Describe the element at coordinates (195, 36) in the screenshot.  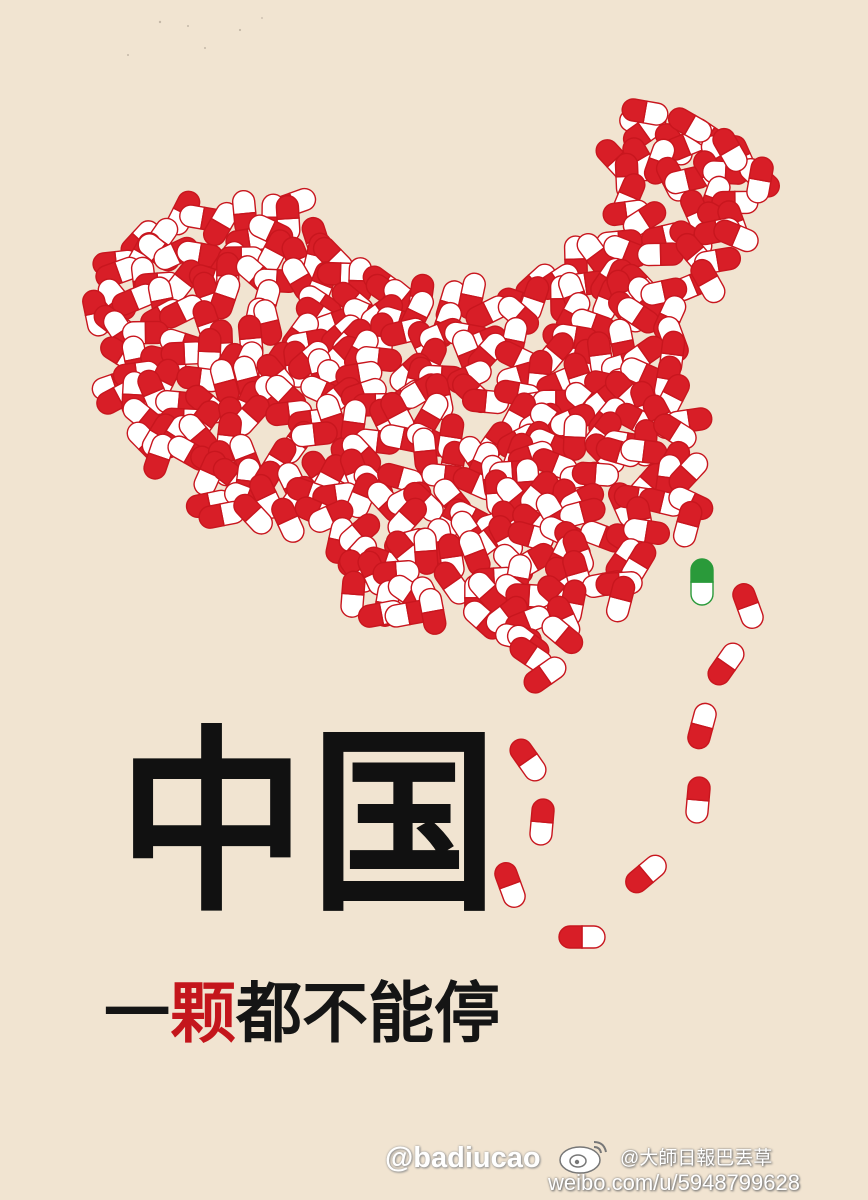
I see `specks` at that location.